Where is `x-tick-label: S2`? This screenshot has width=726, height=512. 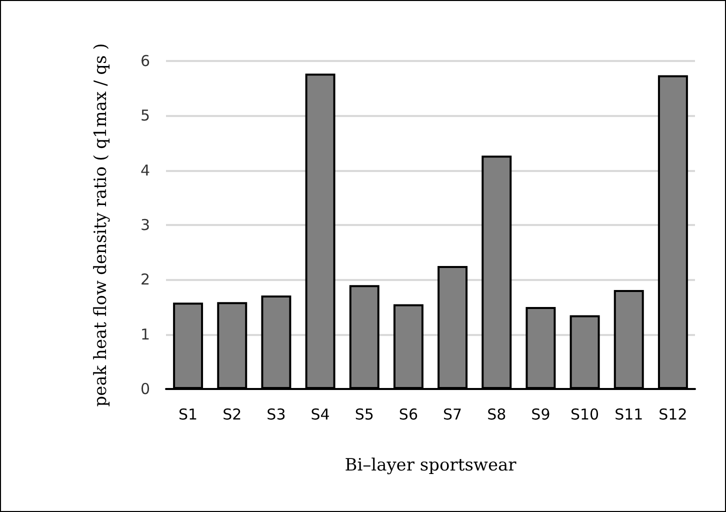
x-tick-label: S2 is located at coordinates (232, 415).